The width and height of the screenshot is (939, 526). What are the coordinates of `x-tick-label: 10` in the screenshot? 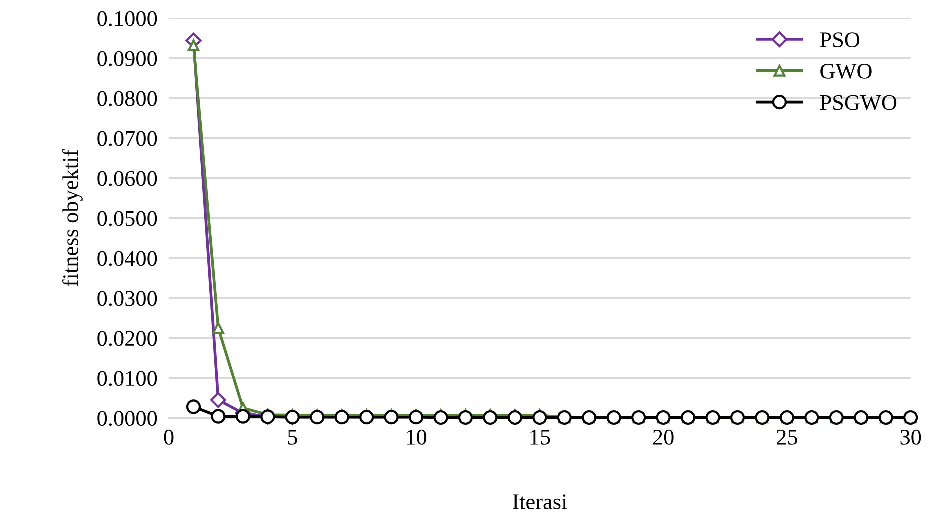 It's located at (417, 437).